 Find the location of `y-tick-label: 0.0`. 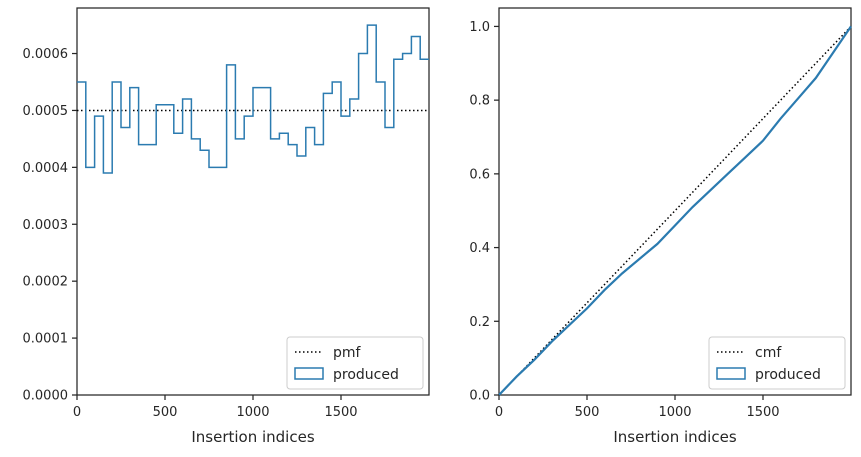

y-tick-label: 0.0 is located at coordinates (479, 396).